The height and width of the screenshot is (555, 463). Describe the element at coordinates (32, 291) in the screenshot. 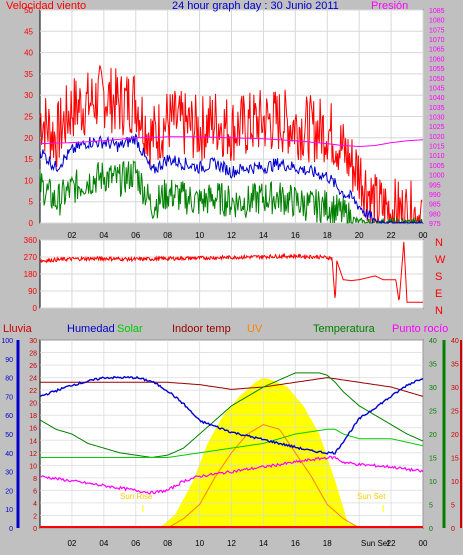

I see `direction-tick-label: 90` at that location.